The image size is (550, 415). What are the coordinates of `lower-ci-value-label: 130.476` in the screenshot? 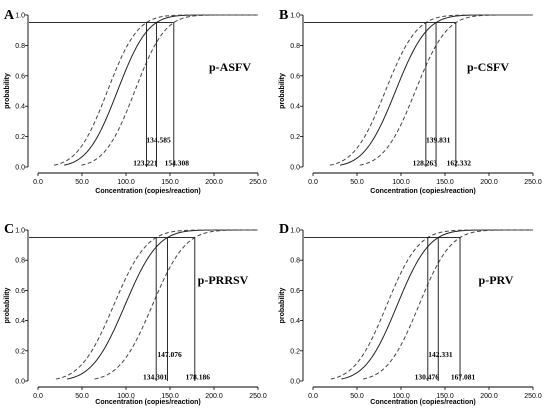 It's located at (427, 376).